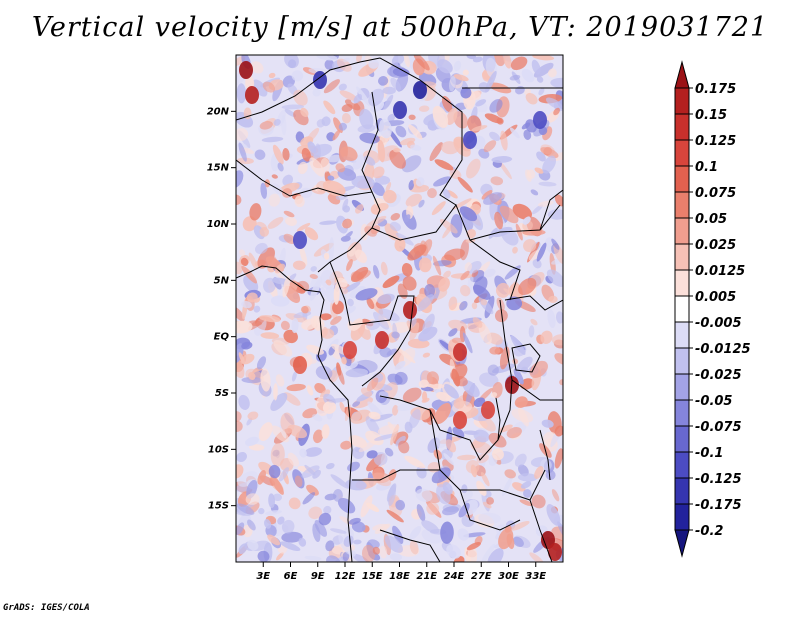  What do you see at coordinates (421, 131) in the screenshot?
I see `border-libya-chad` at bounding box center [421, 131].